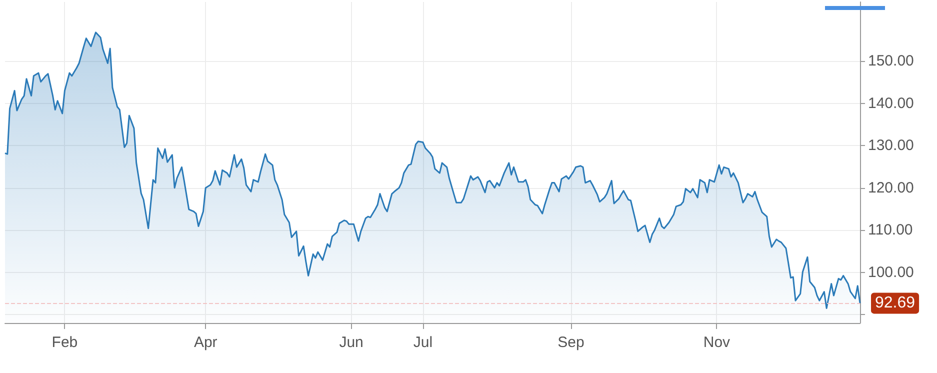  Describe the element at coordinates (206, 342) in the screenshot. I see `x-tick-label: Apr` at that location.